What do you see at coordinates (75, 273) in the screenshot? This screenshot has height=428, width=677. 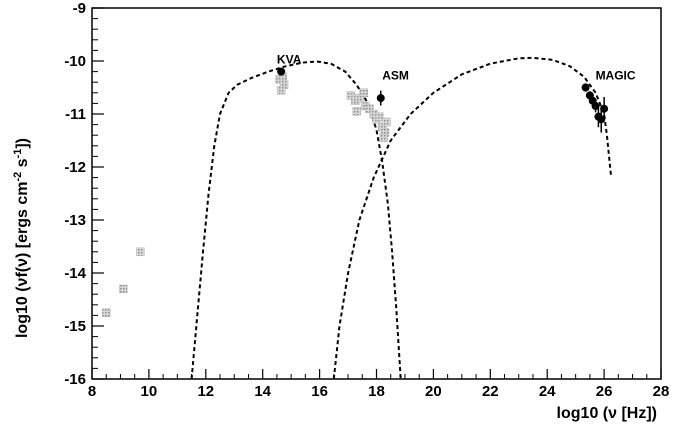 I see `y-tick-label: -14` at bounding box center [75, 273].